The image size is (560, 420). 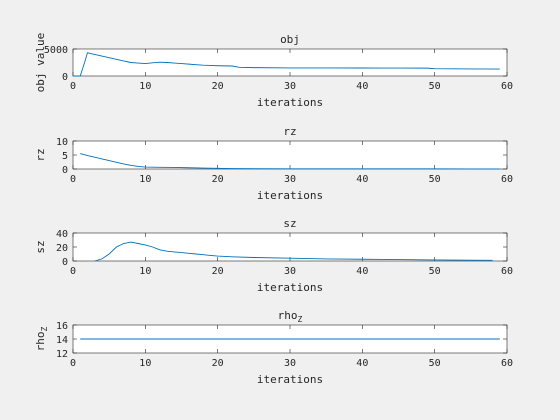 What do you see at coordinates (290, 86) in the screenshot?
I see `x-tick-label-obj-3: 30` at bounding box center [290, 86].